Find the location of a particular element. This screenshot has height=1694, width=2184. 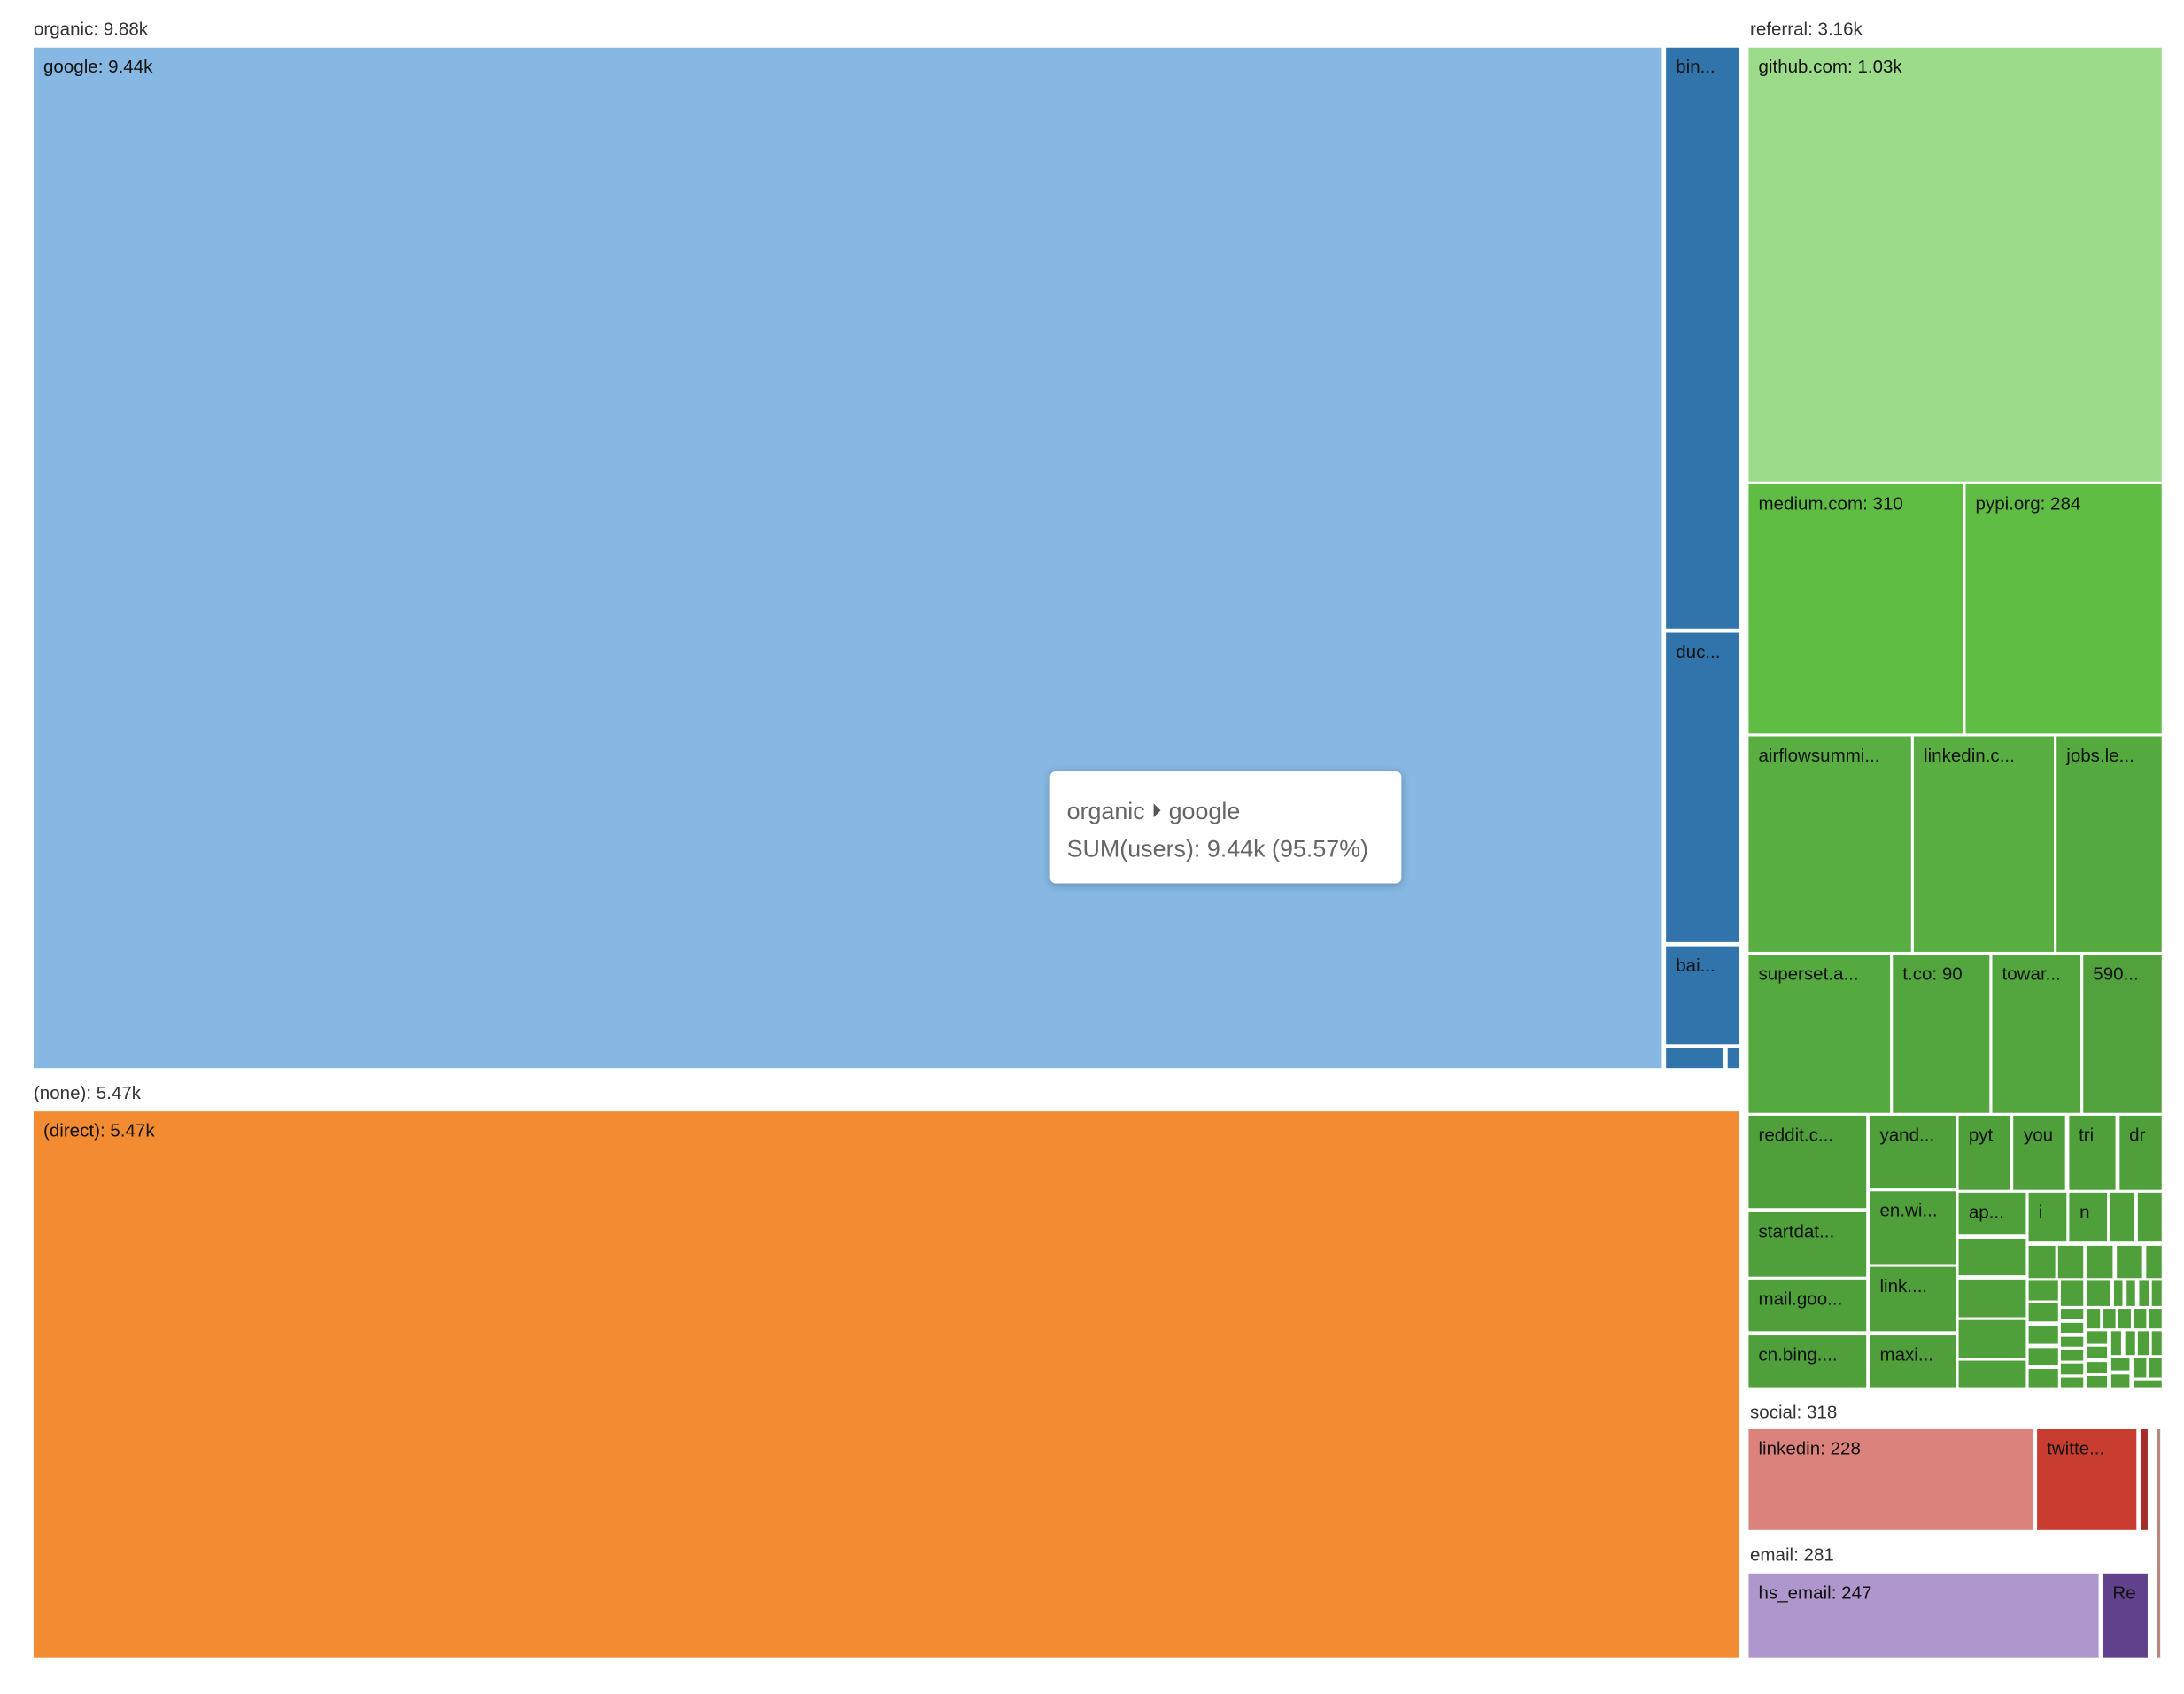

treemap-cell: n is located at coordinates (2089, 1217).